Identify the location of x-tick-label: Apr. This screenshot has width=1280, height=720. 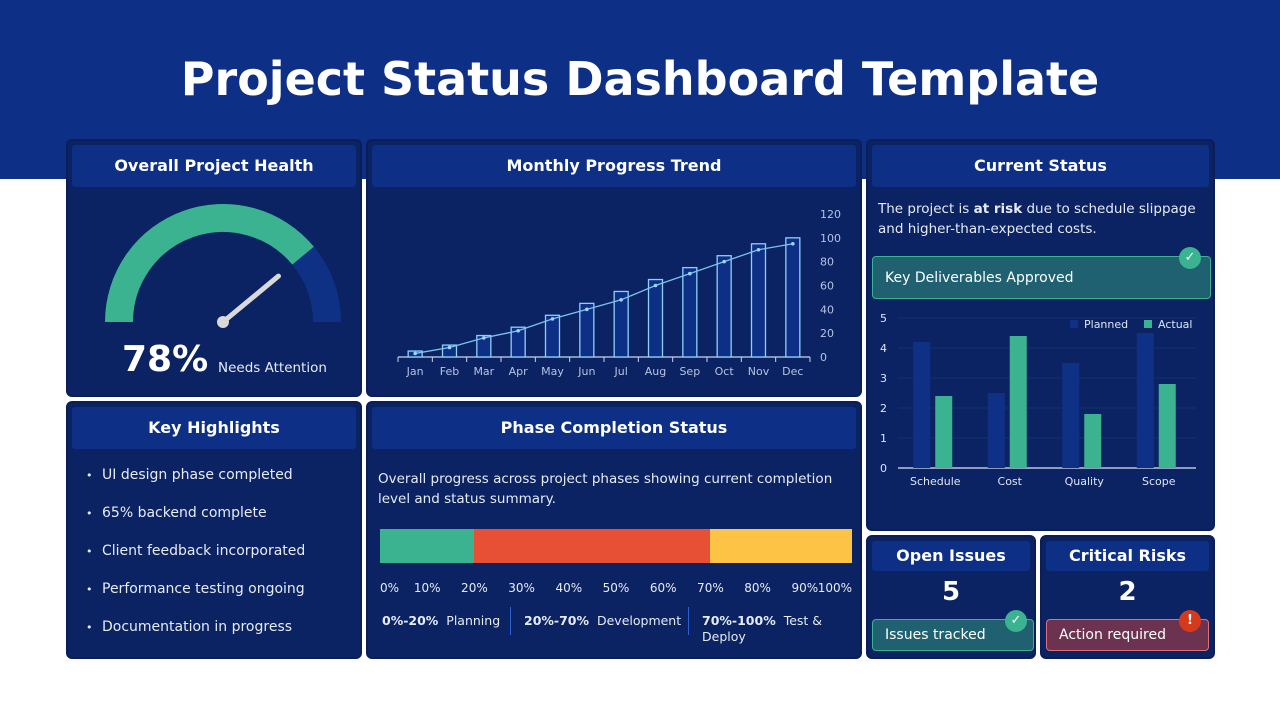
(519, 371).